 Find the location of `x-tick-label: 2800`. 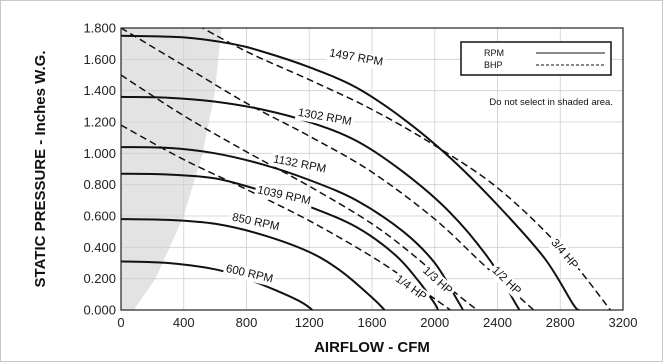

x-tick-label: 2800 is located at coordinates (560, 322).